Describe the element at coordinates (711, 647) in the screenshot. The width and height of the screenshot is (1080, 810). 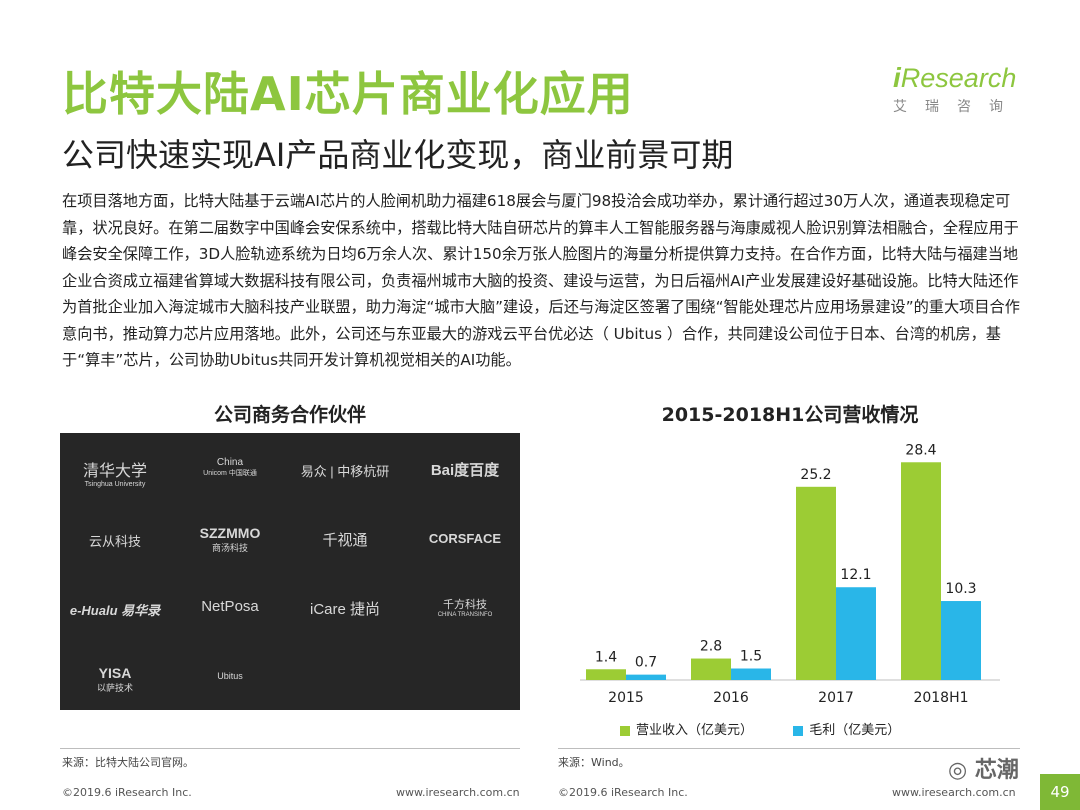
I see `data-label-revenue-2016: 2.8` at that location.